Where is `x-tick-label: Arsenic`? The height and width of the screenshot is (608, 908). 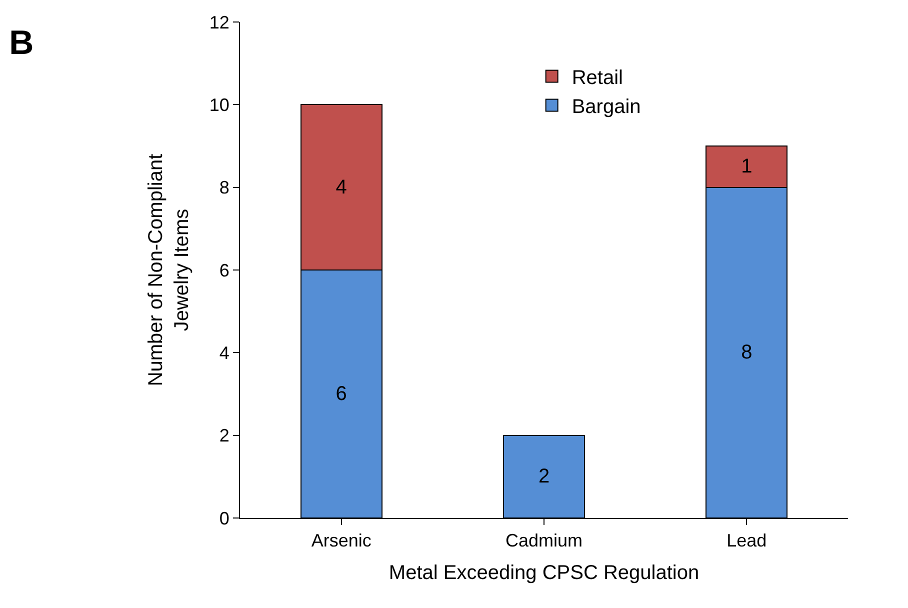
x-tick-label: Arsenic is located at coordinates (341, 540).